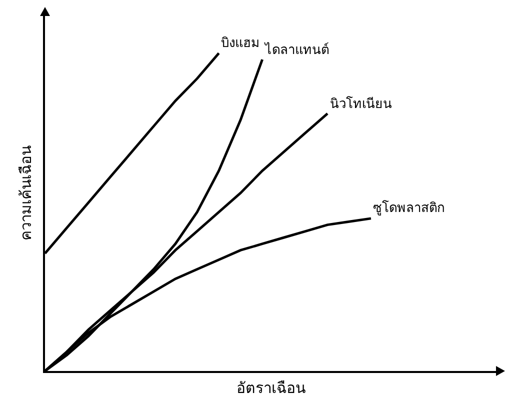  I want to click on x-axis-title: อัตราเฉือน, so click(271, 387).